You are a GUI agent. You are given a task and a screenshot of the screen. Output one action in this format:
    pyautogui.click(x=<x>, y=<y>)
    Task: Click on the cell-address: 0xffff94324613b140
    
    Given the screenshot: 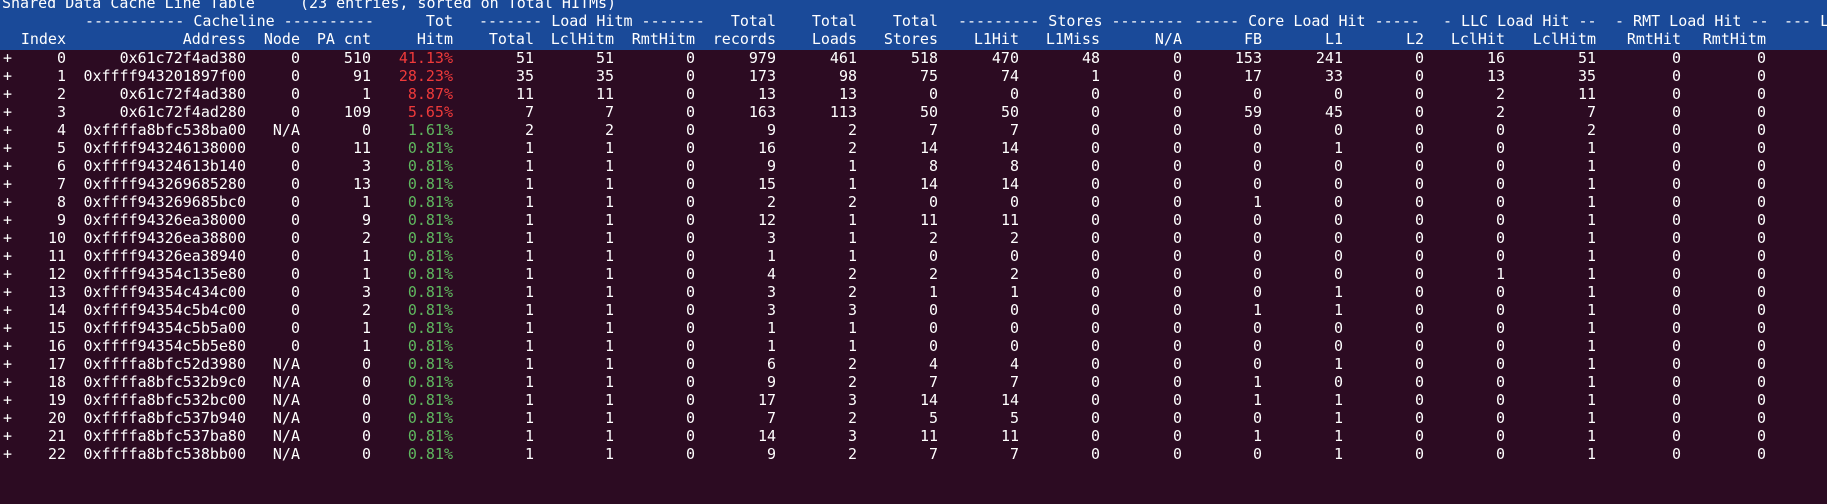 What is the action you would take?
    pyautogui.click(x=164, y=166)
    